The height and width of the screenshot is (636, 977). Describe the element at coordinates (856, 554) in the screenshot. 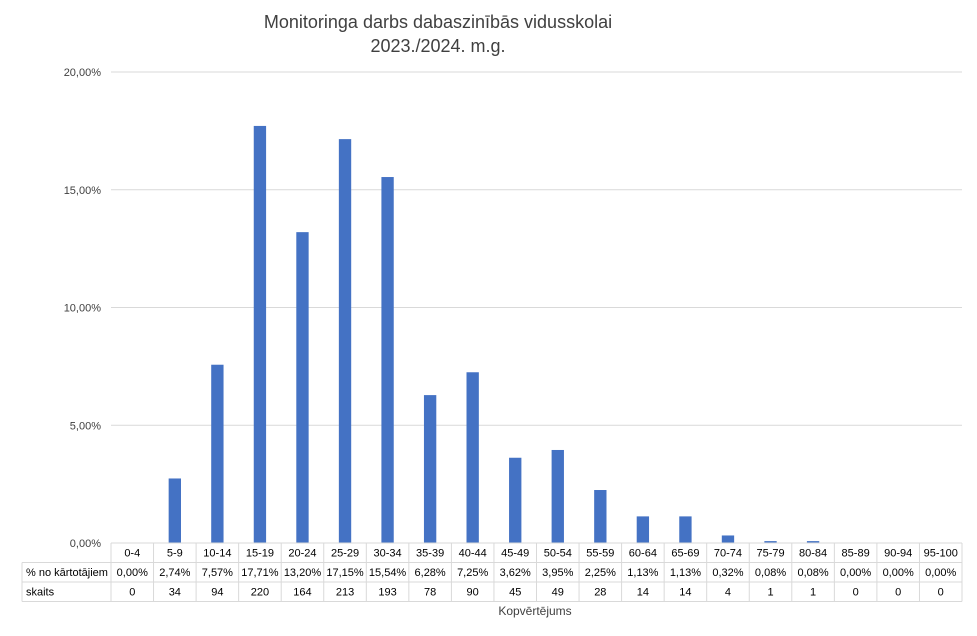

I see `category-label: 85-89` at that location.